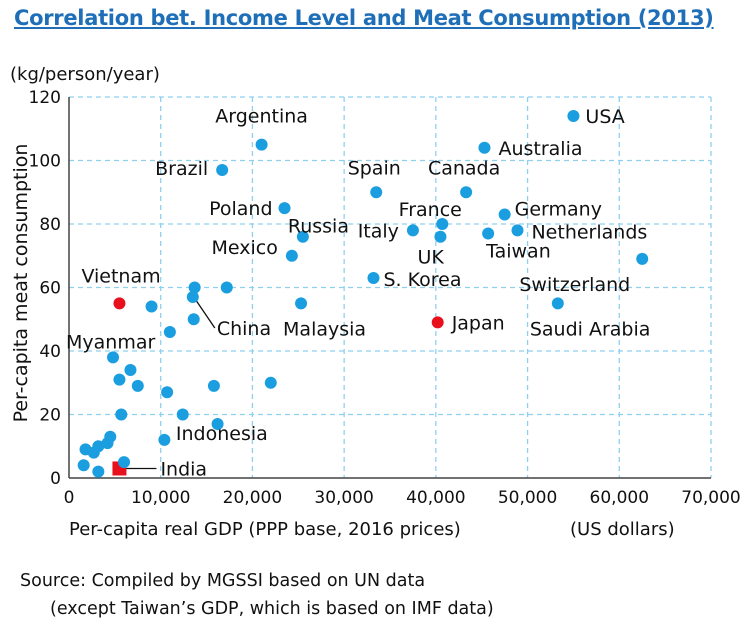  I want to click on label-russia: Russia, so click(318, 227).